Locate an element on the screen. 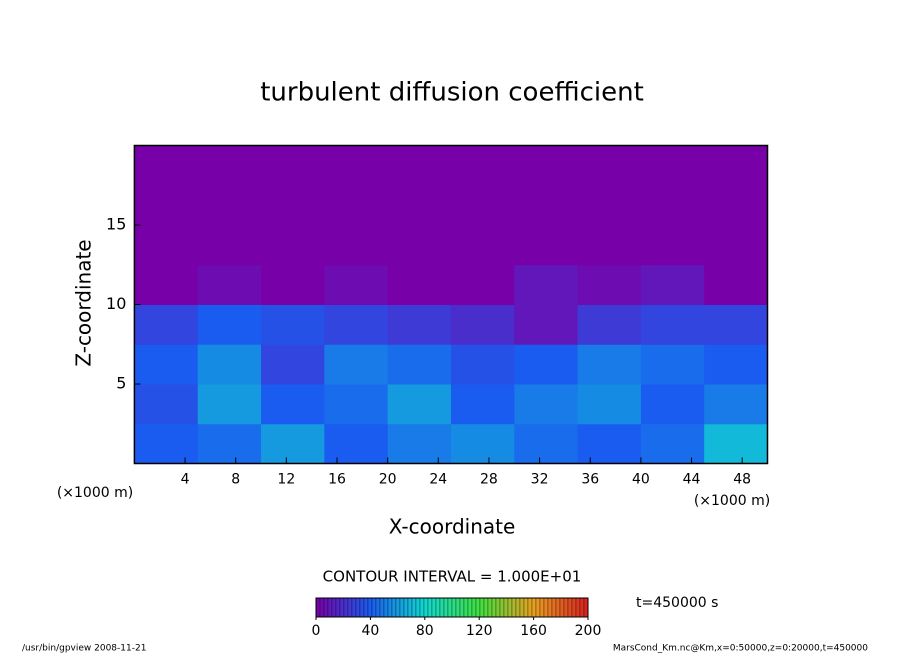 The height and width of the screenshot is (654, 904). contour-interval: CONTOUR INTERVAL = 1.000E+01 is located at coordinates (452, 577).